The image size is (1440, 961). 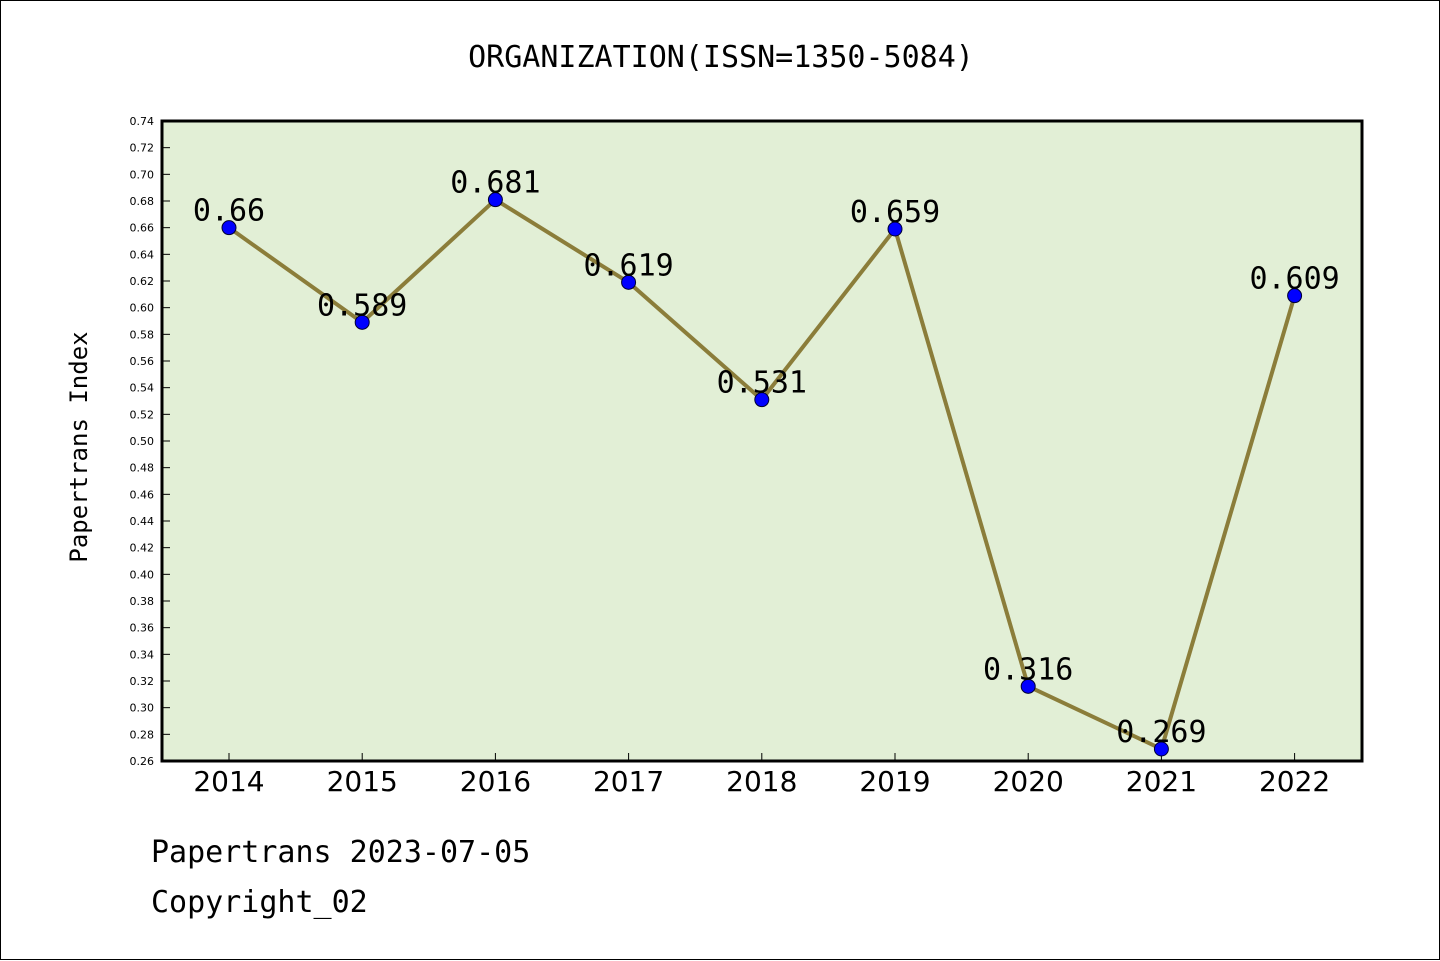 What do you see at coordinates (142, 121) in the screenshot?
I see `y-tick-label: 0.74` at bounding box center [142, 121].